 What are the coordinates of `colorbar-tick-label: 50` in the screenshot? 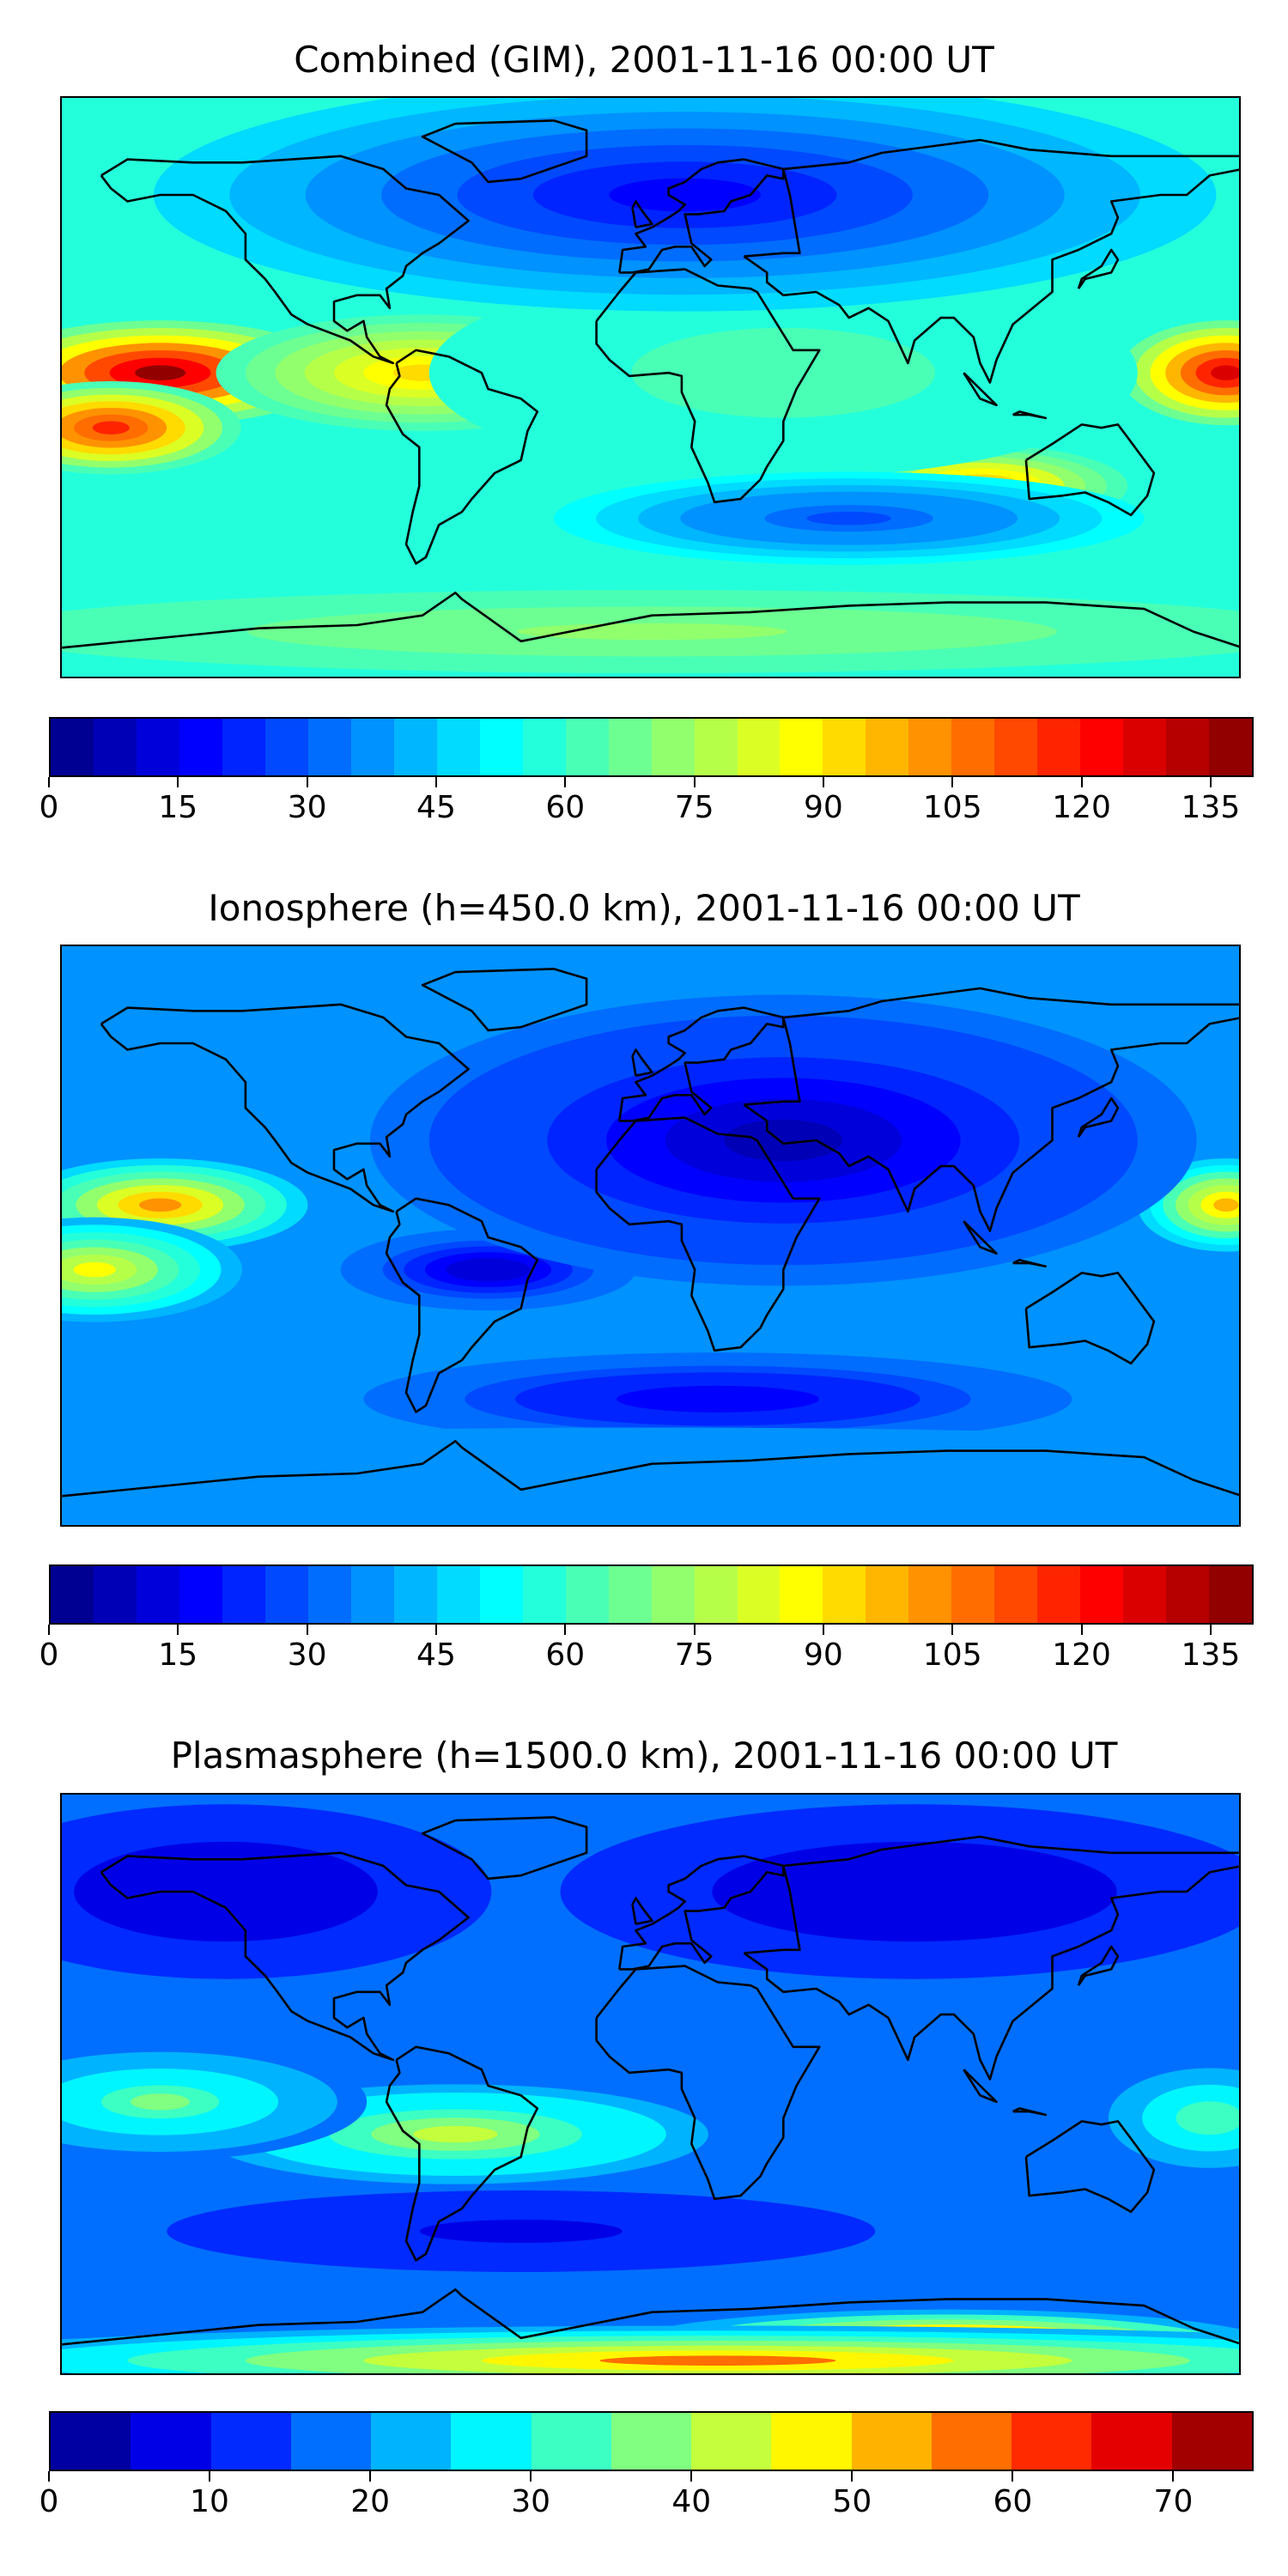 It's located at (852, 2501).